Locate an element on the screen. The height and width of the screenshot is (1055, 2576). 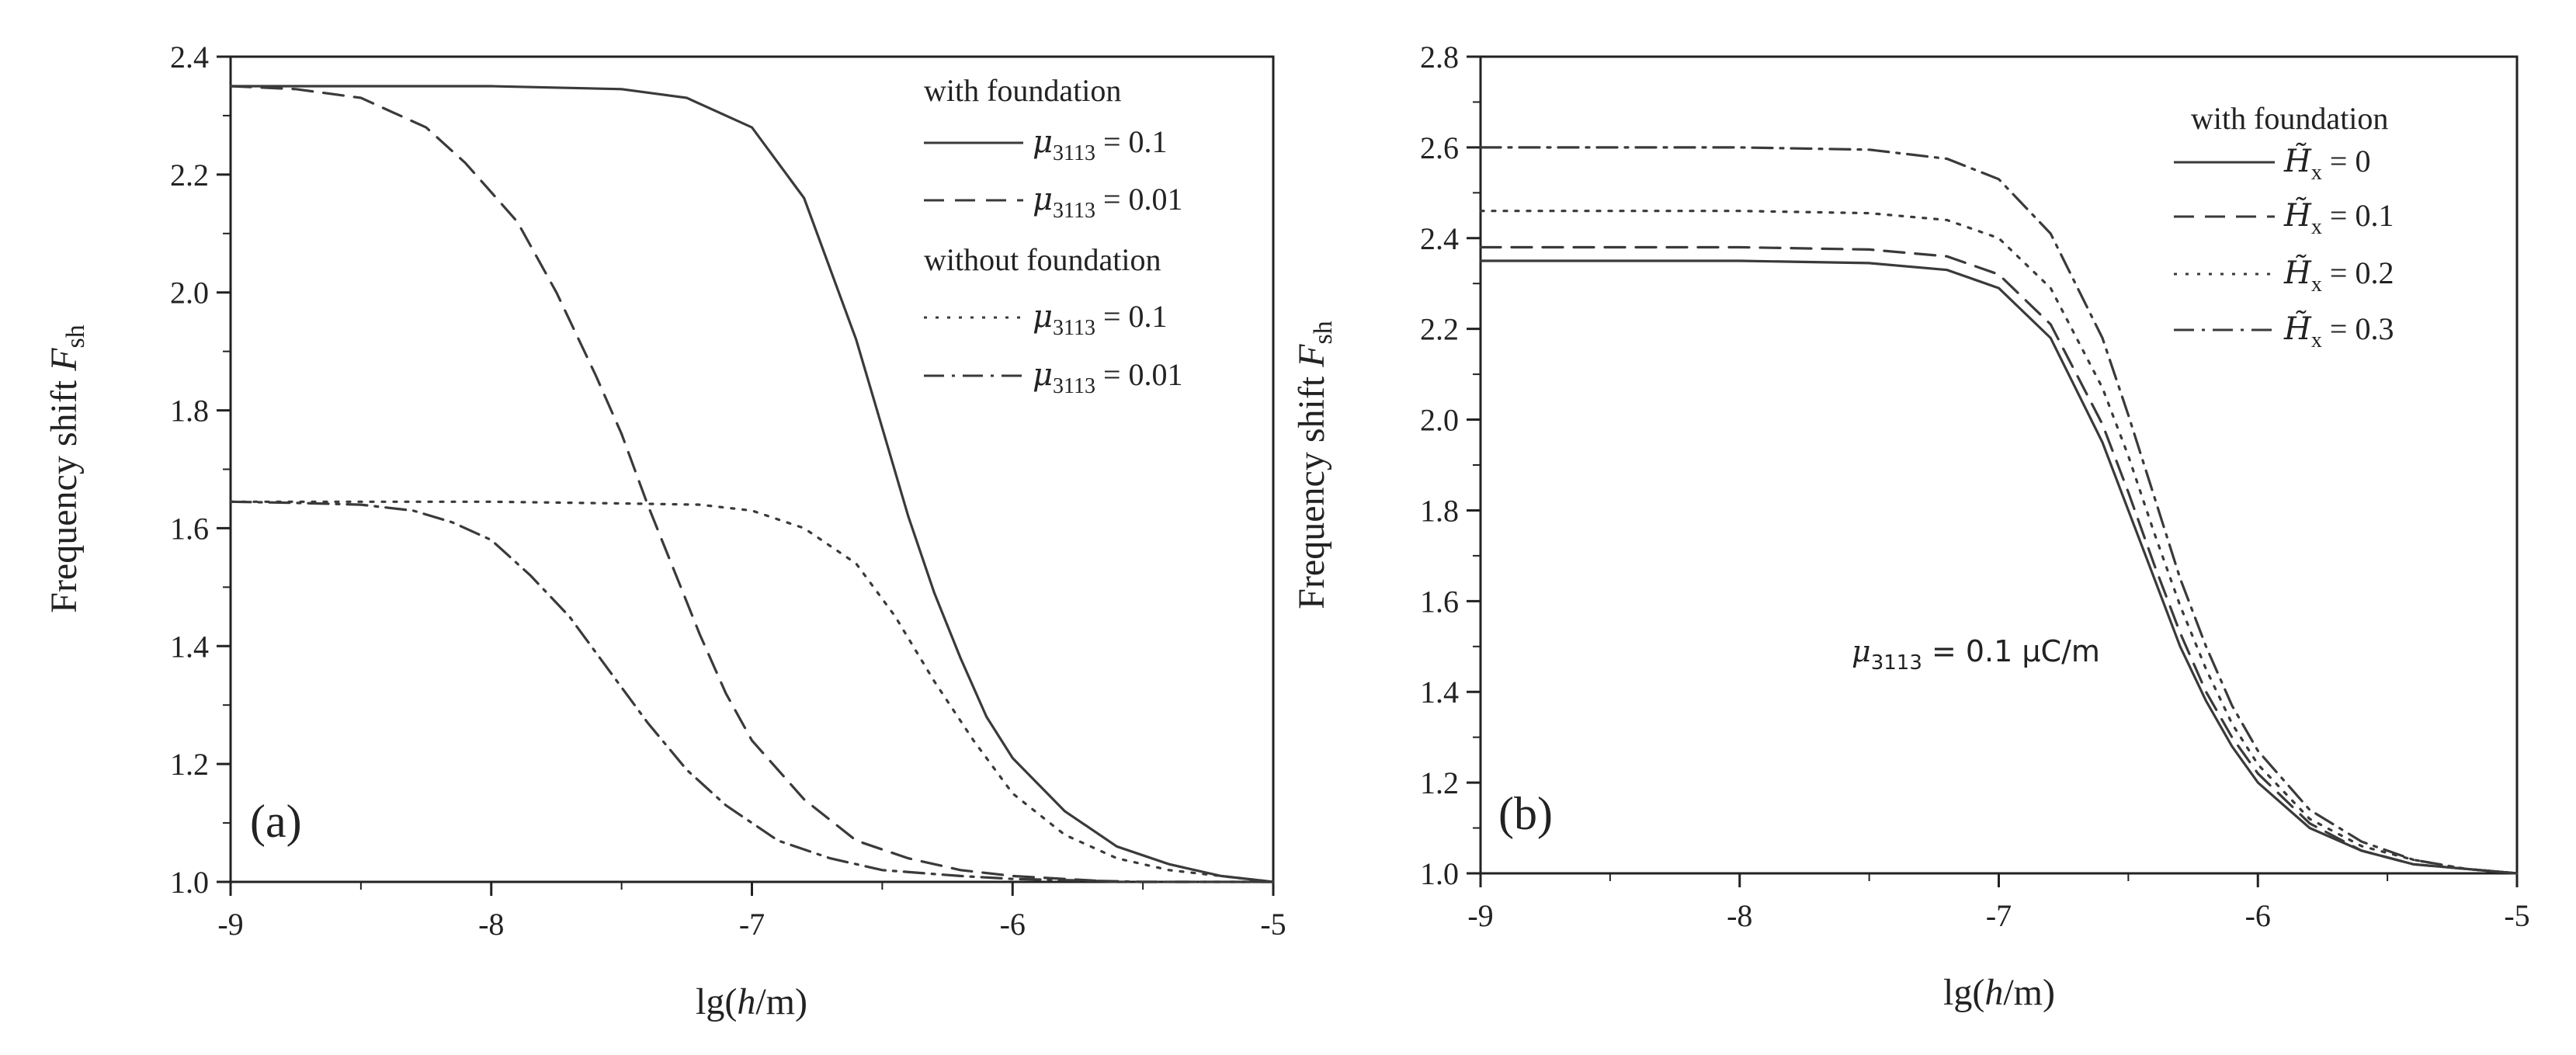
x-axis-title-a: lg(h/m) is located at coordinates (751, 1002).